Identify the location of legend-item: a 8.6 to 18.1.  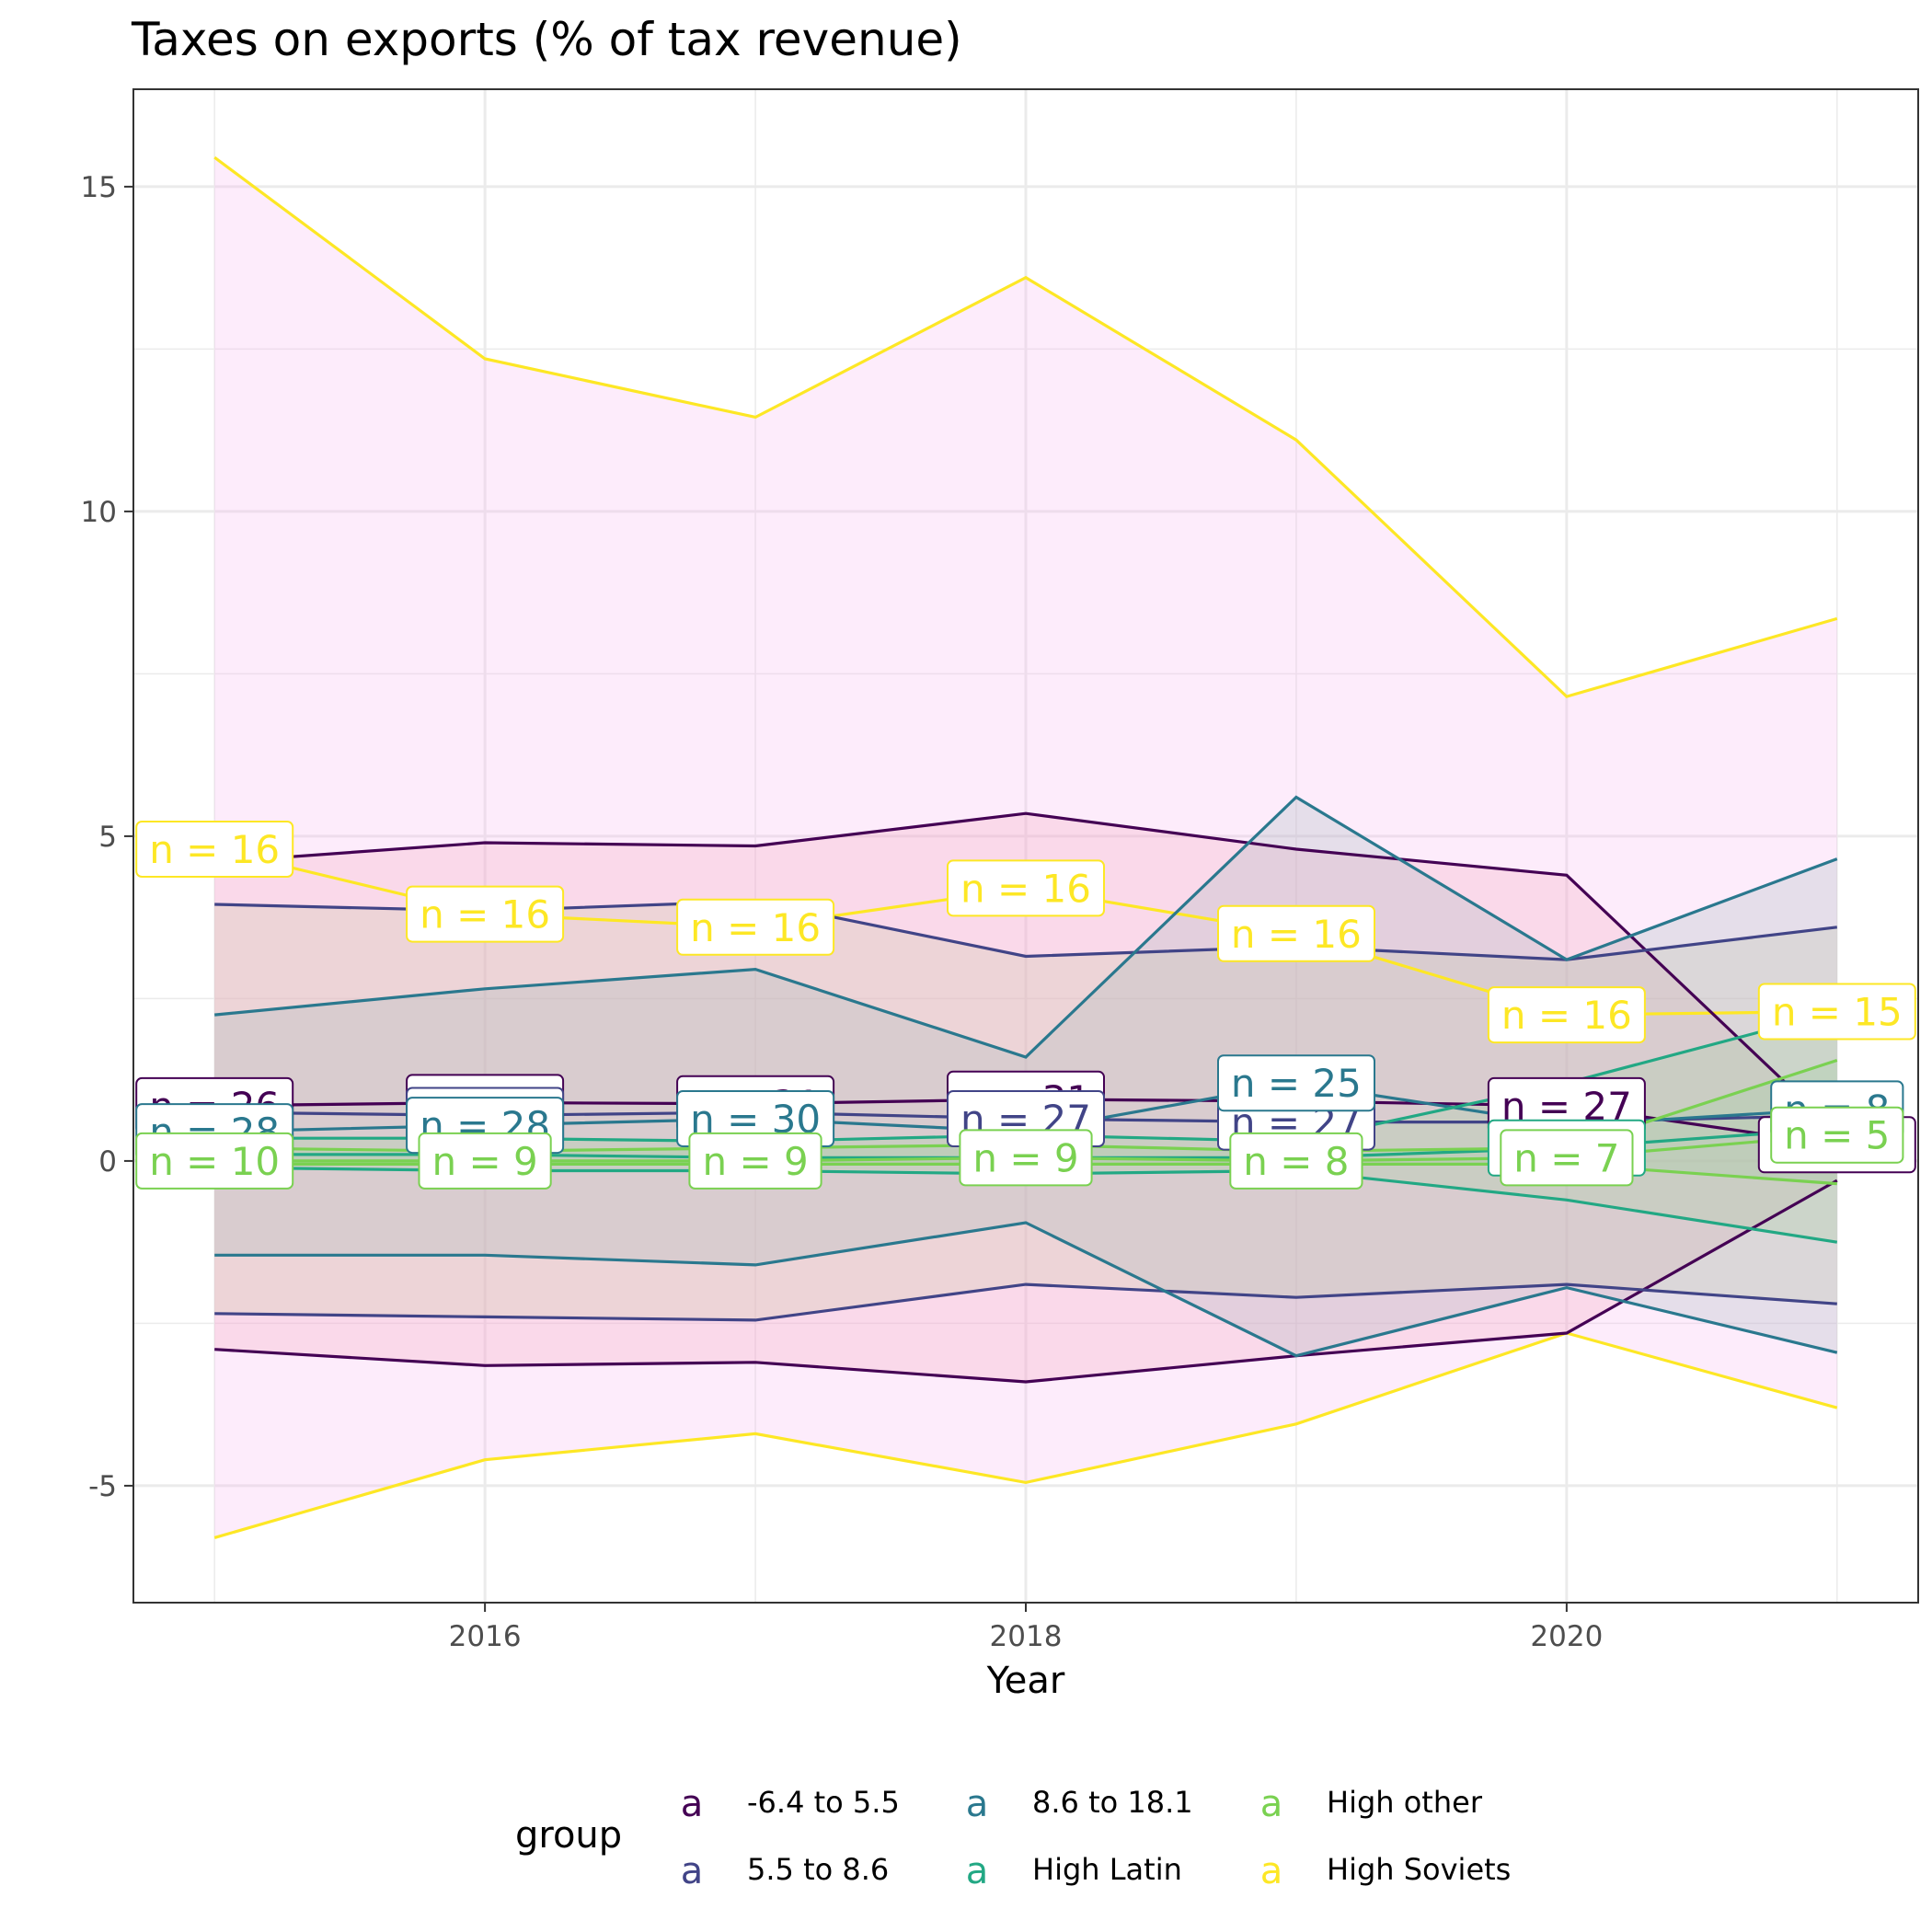
(1079, 1804).